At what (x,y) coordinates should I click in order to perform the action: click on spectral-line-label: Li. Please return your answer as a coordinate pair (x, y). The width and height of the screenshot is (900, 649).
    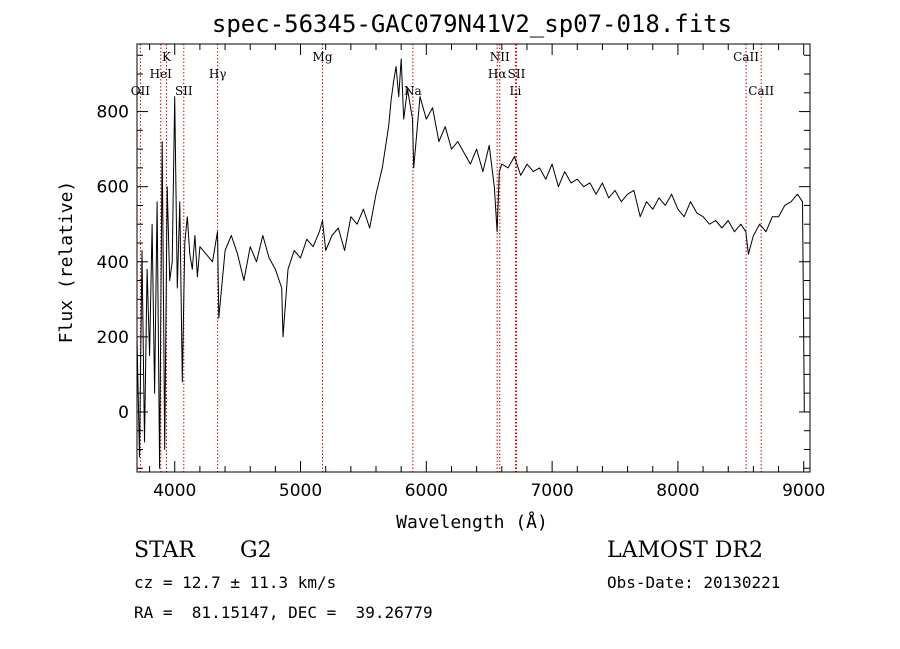
    Looking at the image, I should click on (515, 91).